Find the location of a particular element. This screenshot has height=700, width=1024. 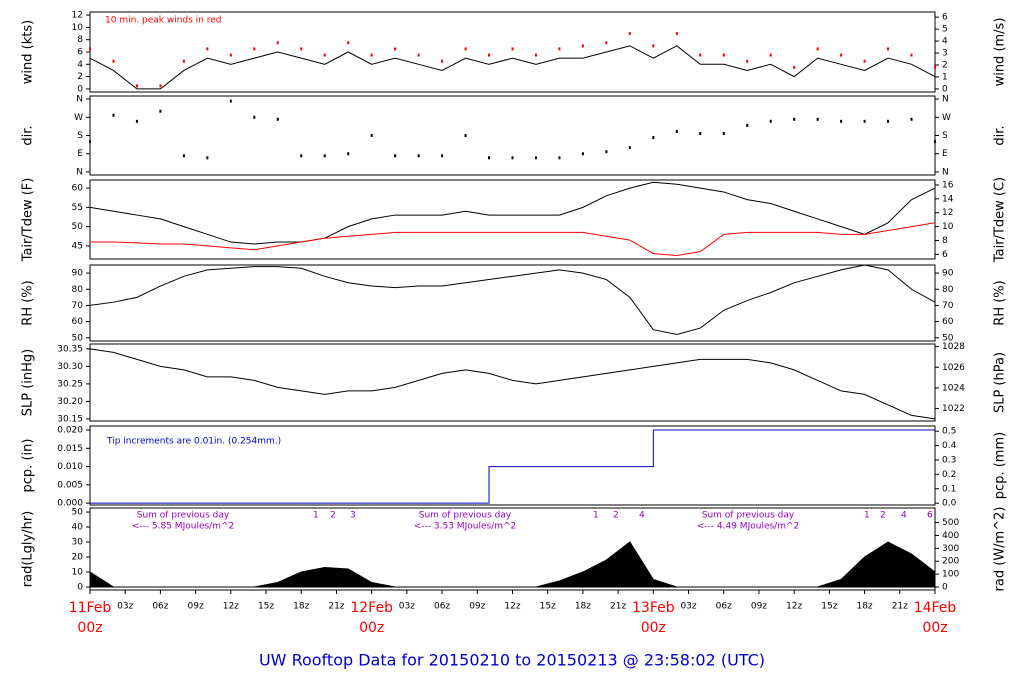

y2-tick-label: 70 is located at coordinates (948, 306).